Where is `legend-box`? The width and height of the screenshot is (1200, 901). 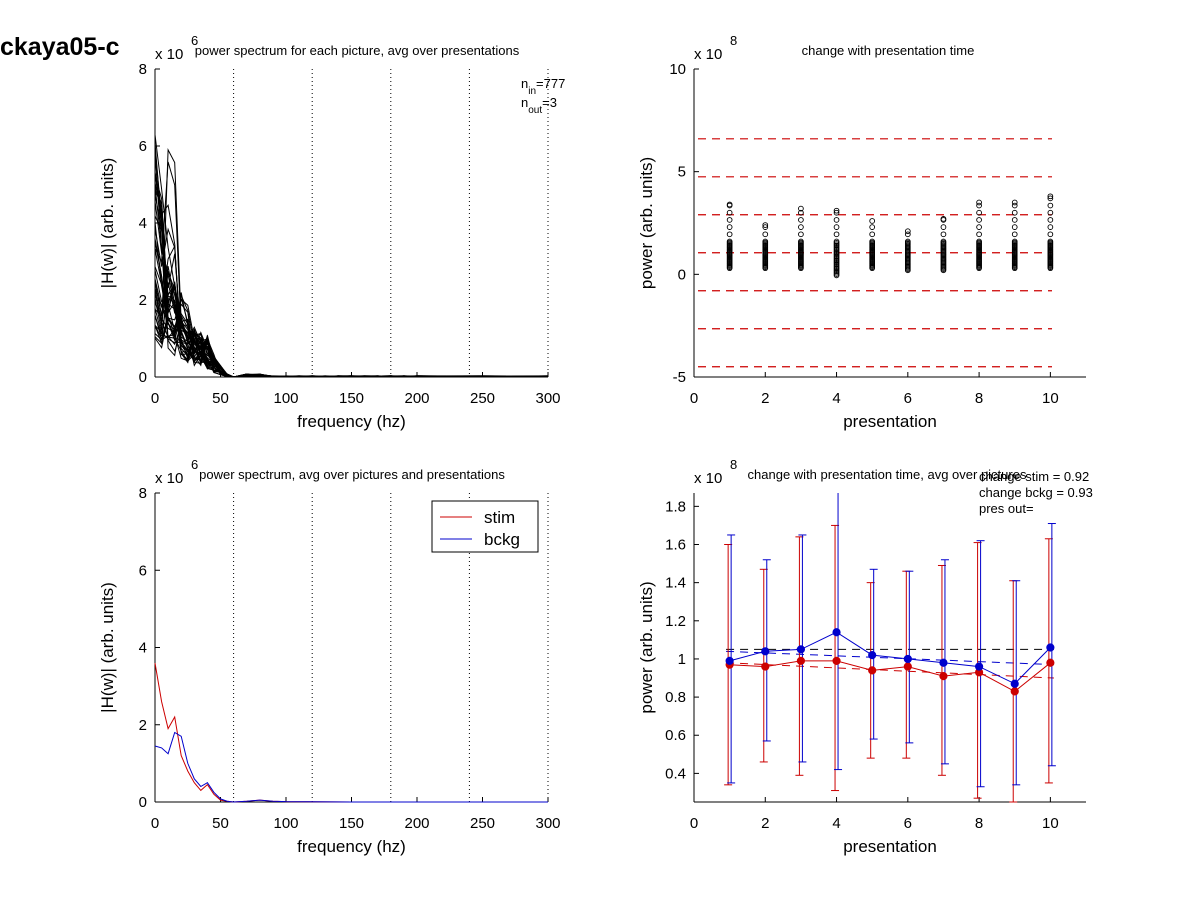 legend-box is located at coordinates (485, 526).